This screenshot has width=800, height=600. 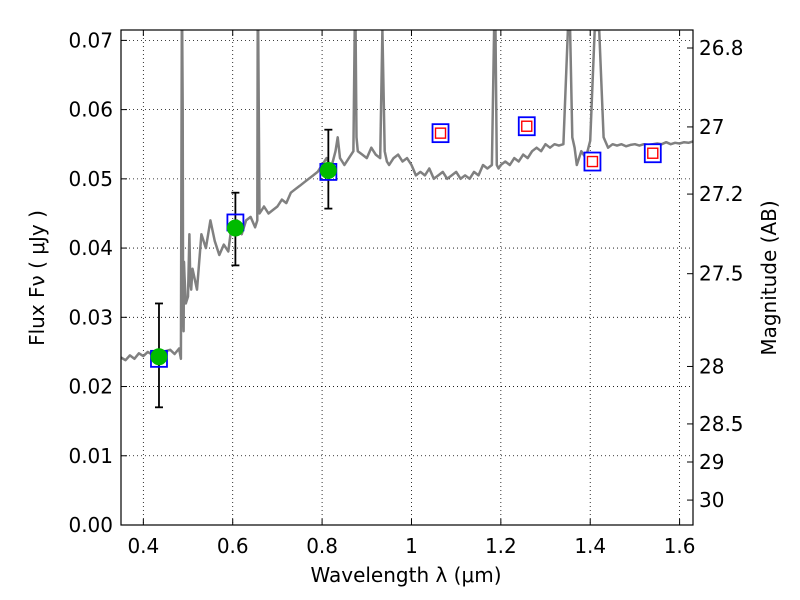 What do you see at coordinates (711, 500) in the screenshot?
I see `right-tick-label: 30` at bounding box center [711, 500].